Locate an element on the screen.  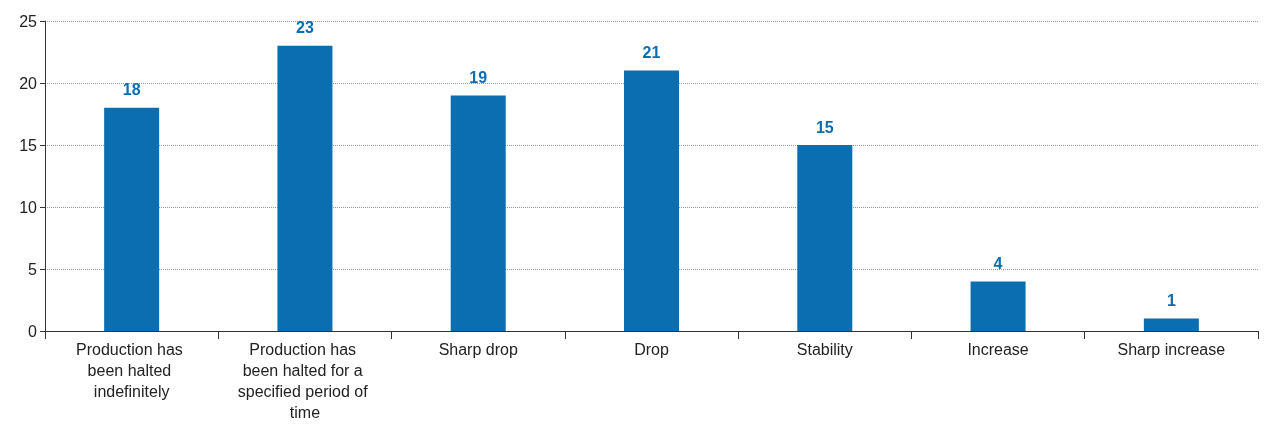
data-label: 1 is located at coordinates (1171, 301).